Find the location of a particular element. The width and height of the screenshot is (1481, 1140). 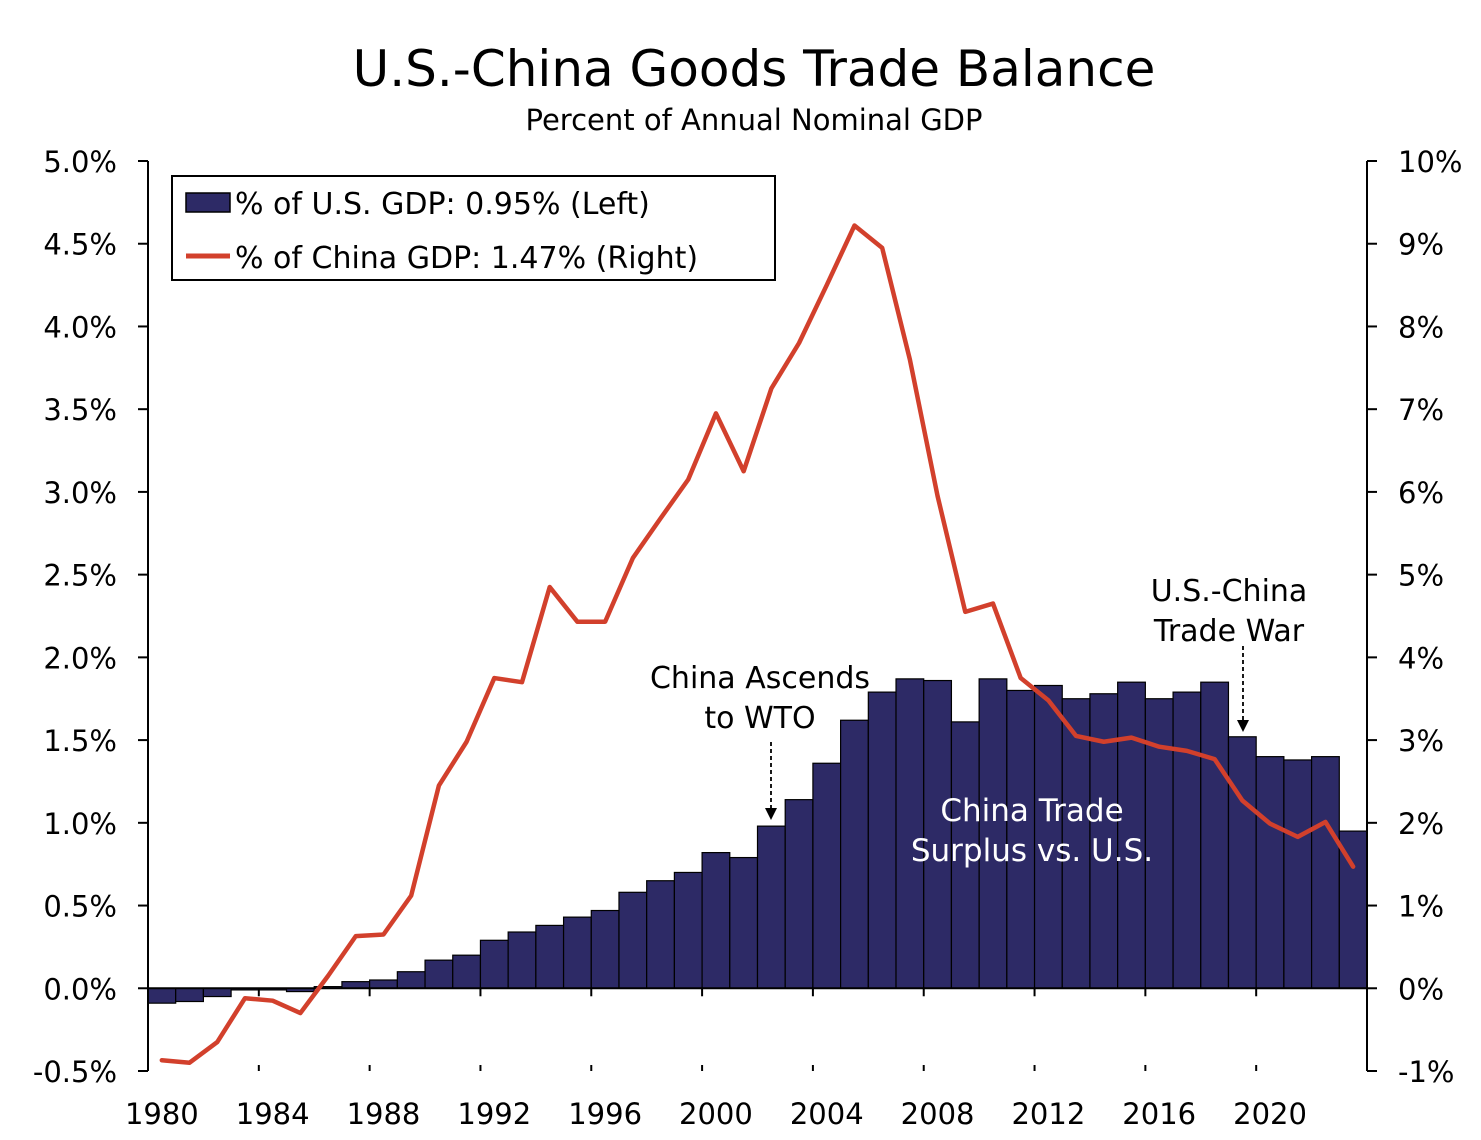

annotation-trade-war-line-2: Trade War is located at coordinates (1229, 631).